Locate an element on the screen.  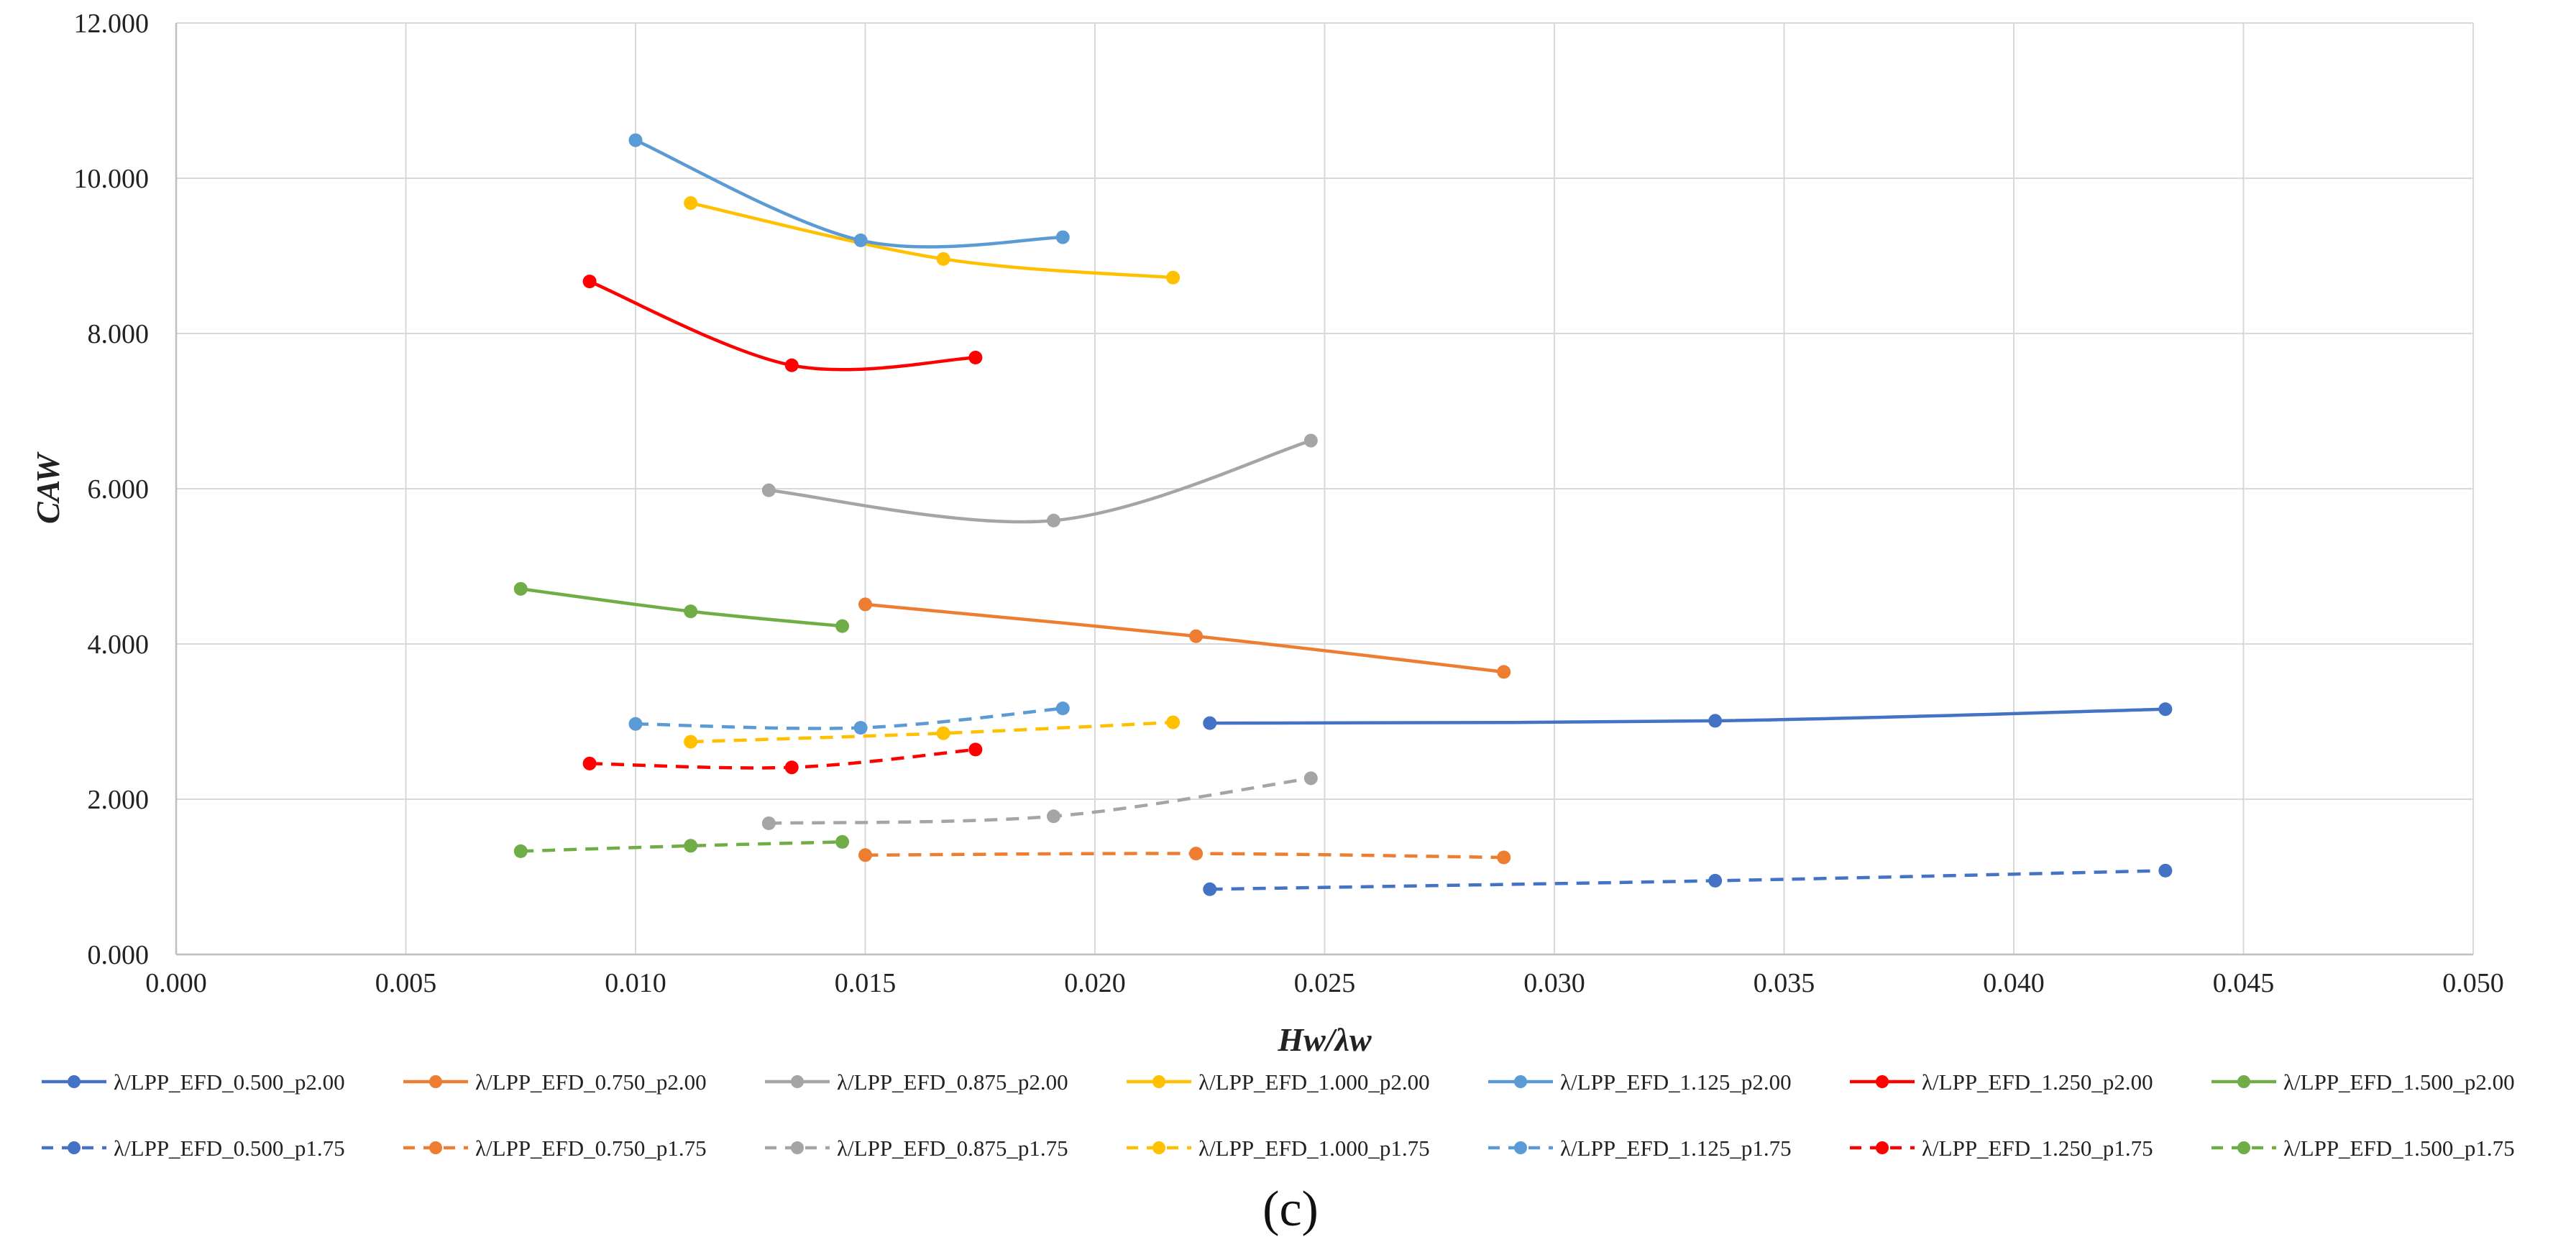
legend-item: λ/LPP_EFD_1.250_p1.75 is located at coordinates (2002, 1148).